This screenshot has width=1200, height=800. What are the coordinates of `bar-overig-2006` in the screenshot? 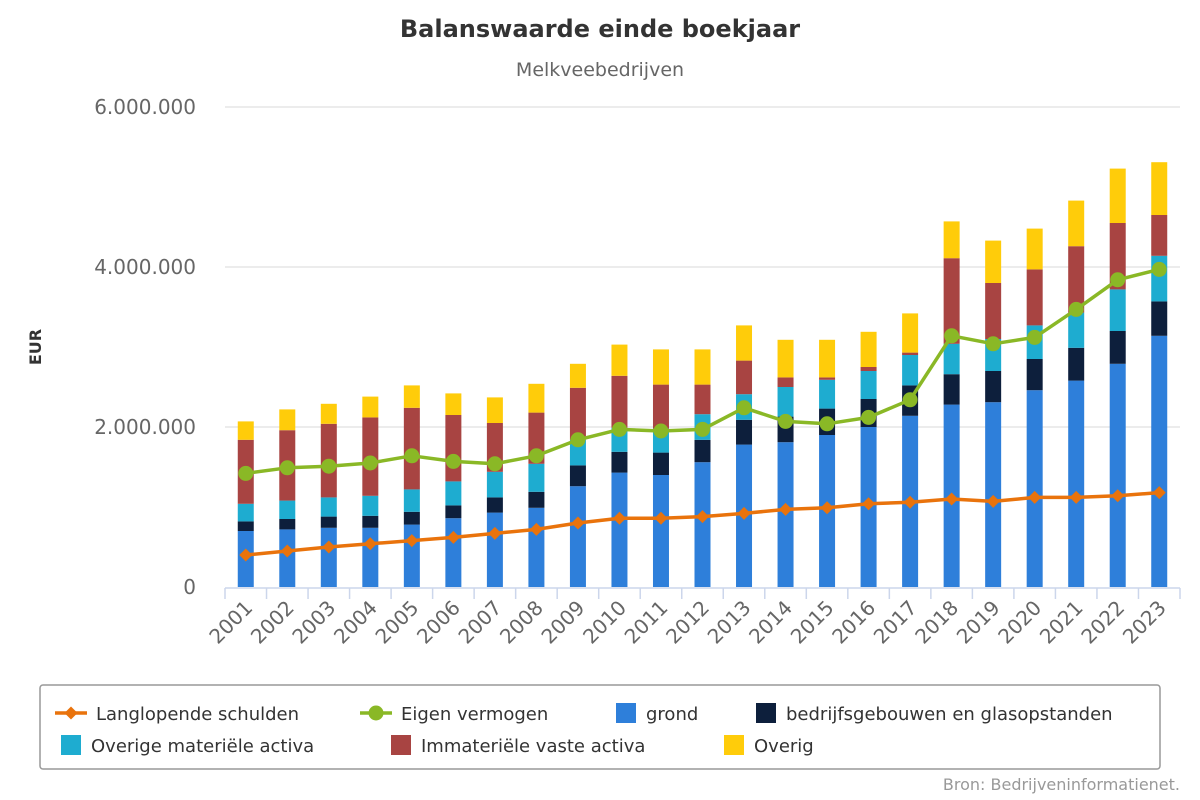 It's located at (453, 404).